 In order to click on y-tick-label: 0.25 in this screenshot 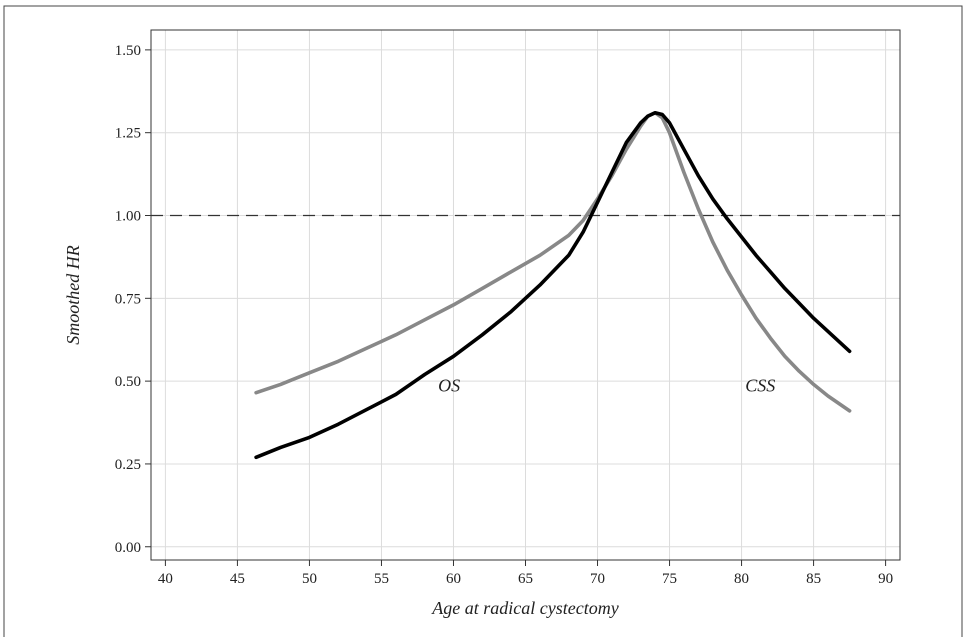, I will do `click(128, 465)`.